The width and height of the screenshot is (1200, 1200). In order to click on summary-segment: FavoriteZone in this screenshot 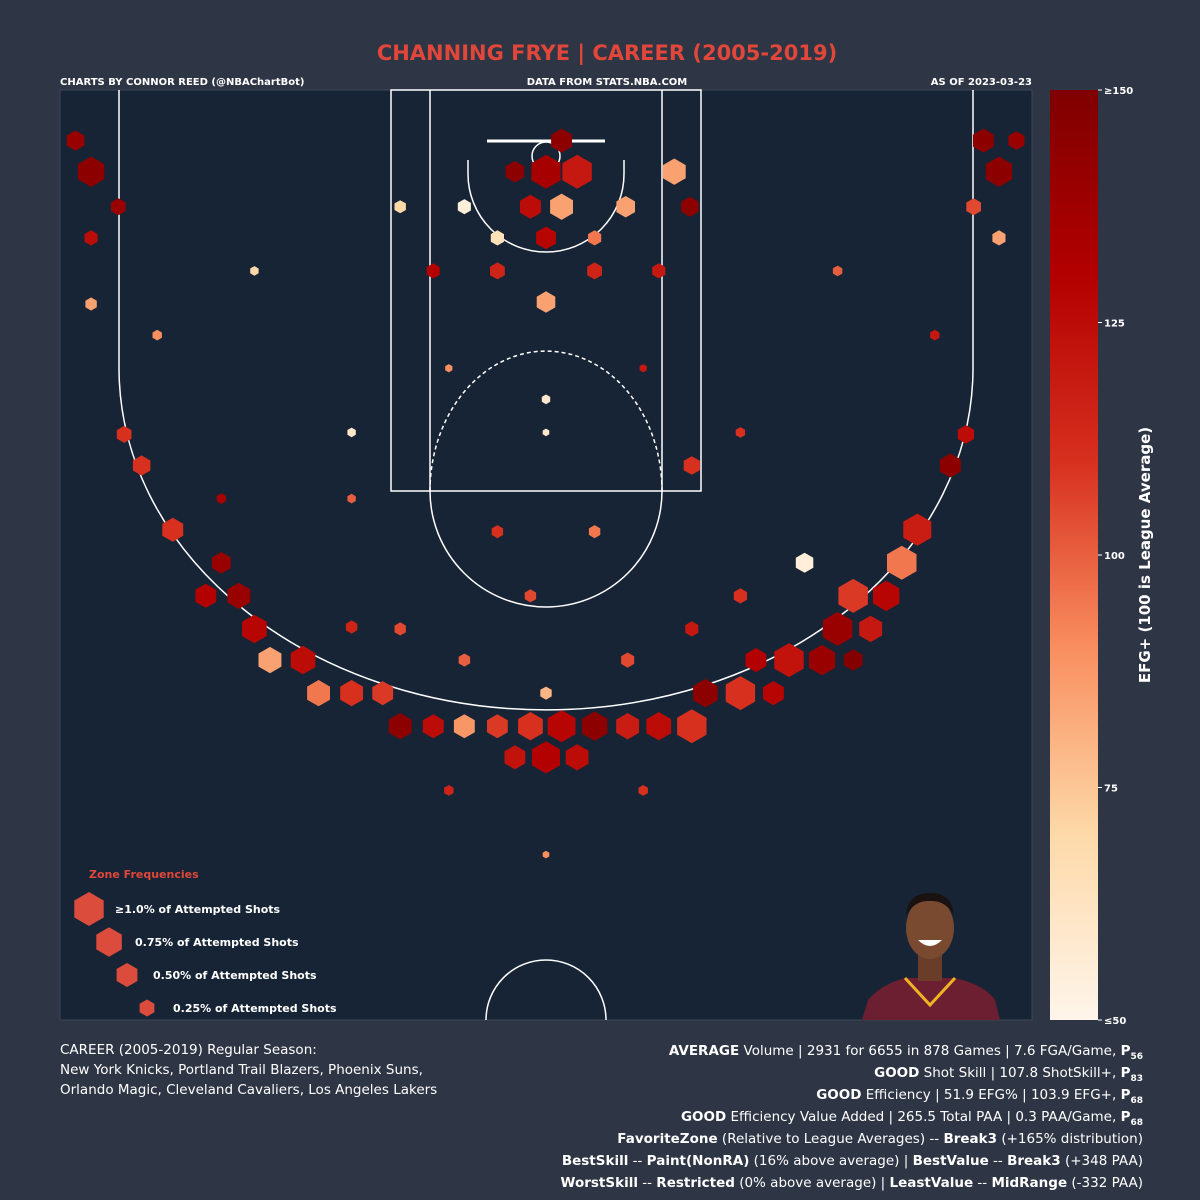, I will do `click(667, 1139)`.